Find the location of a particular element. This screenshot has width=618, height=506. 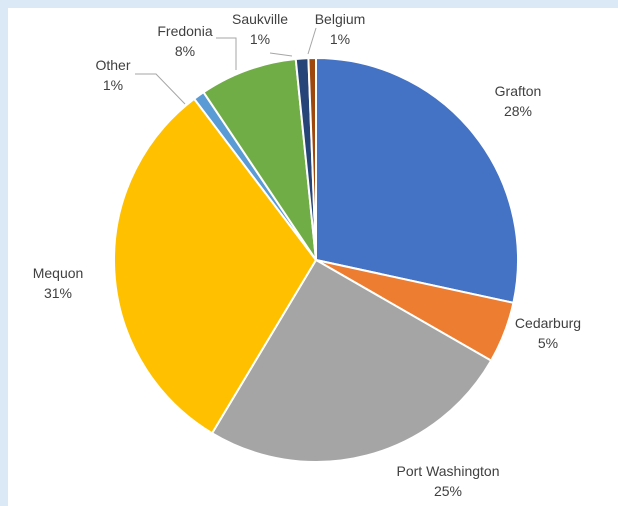

leader-lines is located at coordinates (226, 66).